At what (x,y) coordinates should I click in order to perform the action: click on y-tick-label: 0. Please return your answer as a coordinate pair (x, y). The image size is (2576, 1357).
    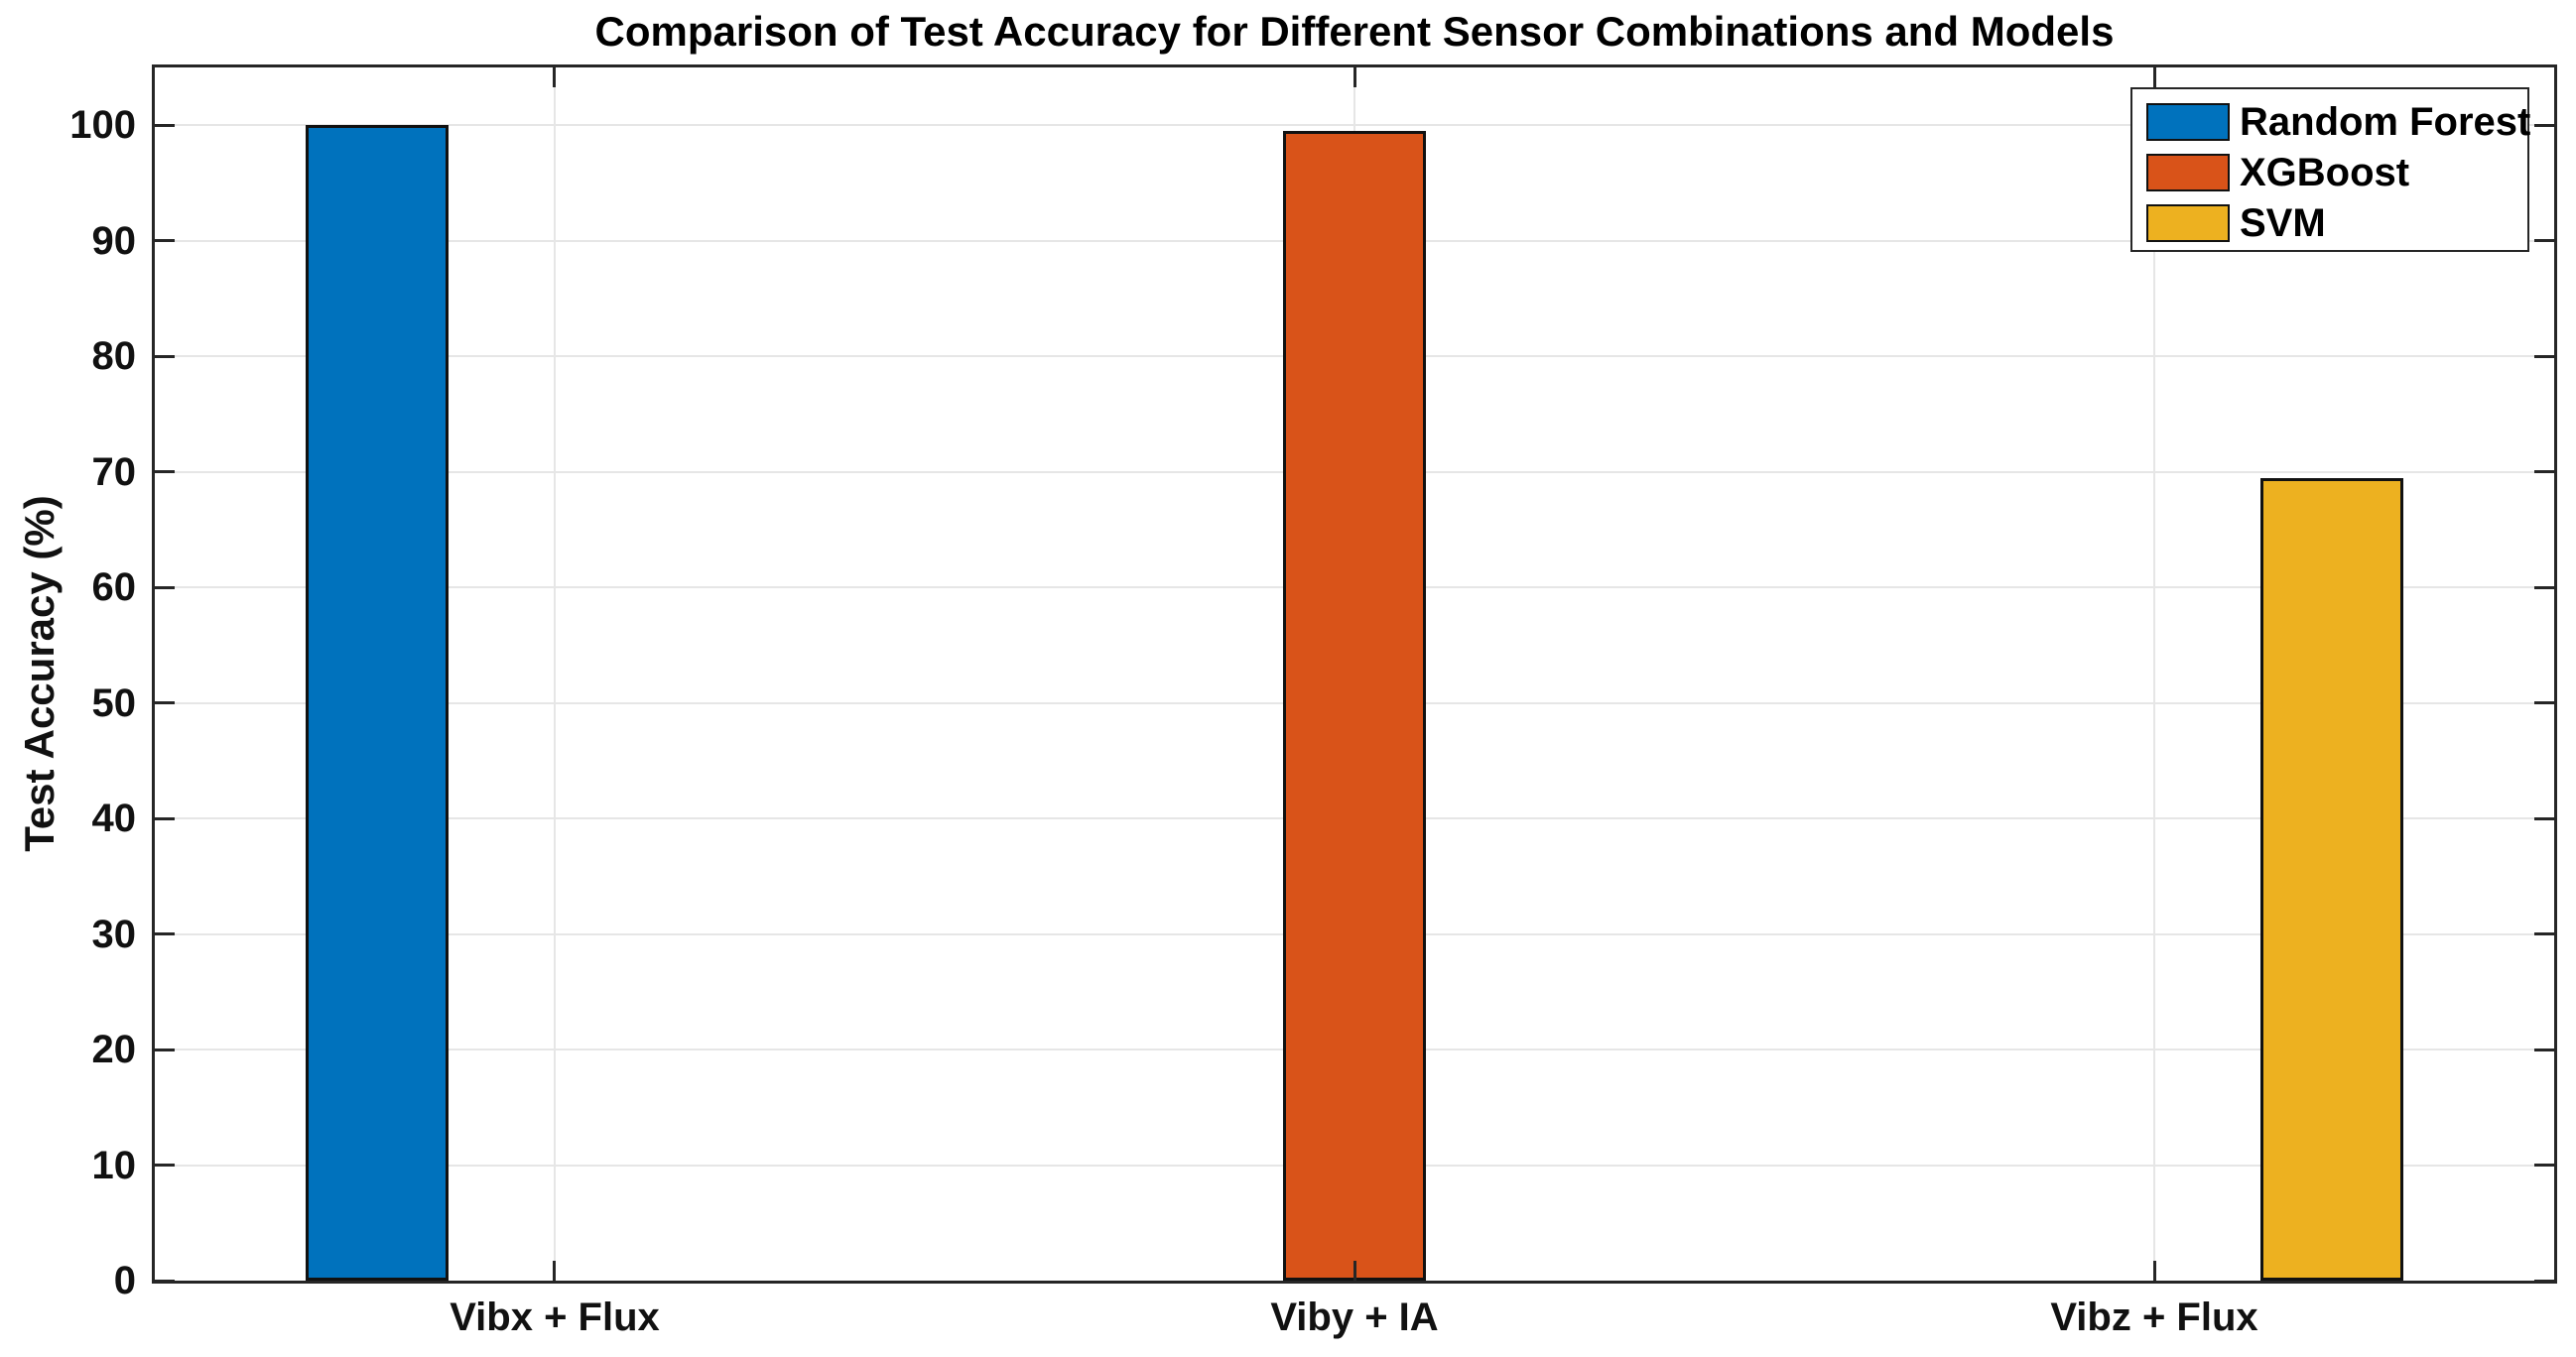
    Looking at the image, I should click on (125, 1280).